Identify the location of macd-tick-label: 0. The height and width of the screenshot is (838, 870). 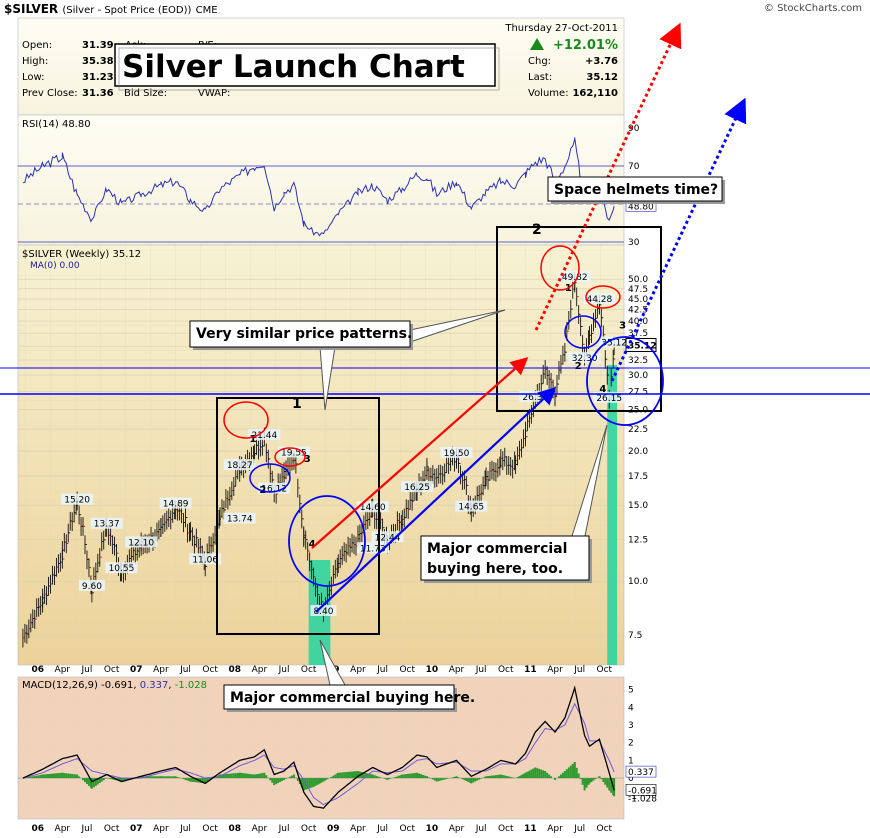
(631, 779).